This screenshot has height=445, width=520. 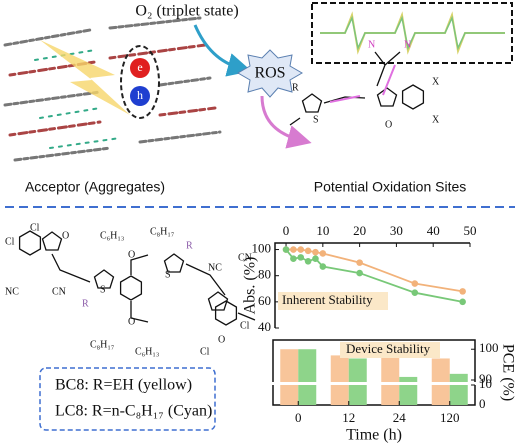 I want to click on electron, so click(x=140, y=68).